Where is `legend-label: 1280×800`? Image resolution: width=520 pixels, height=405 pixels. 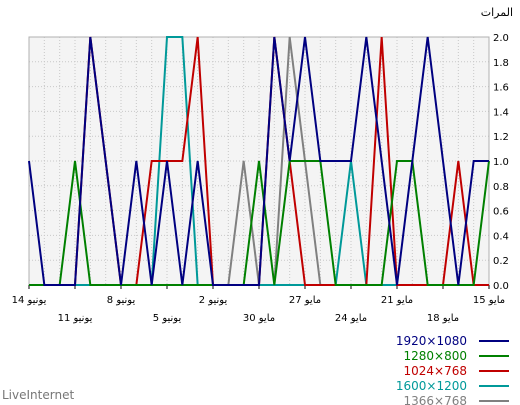 legend-label: 1280×800 is located at coordinates (436, 356).